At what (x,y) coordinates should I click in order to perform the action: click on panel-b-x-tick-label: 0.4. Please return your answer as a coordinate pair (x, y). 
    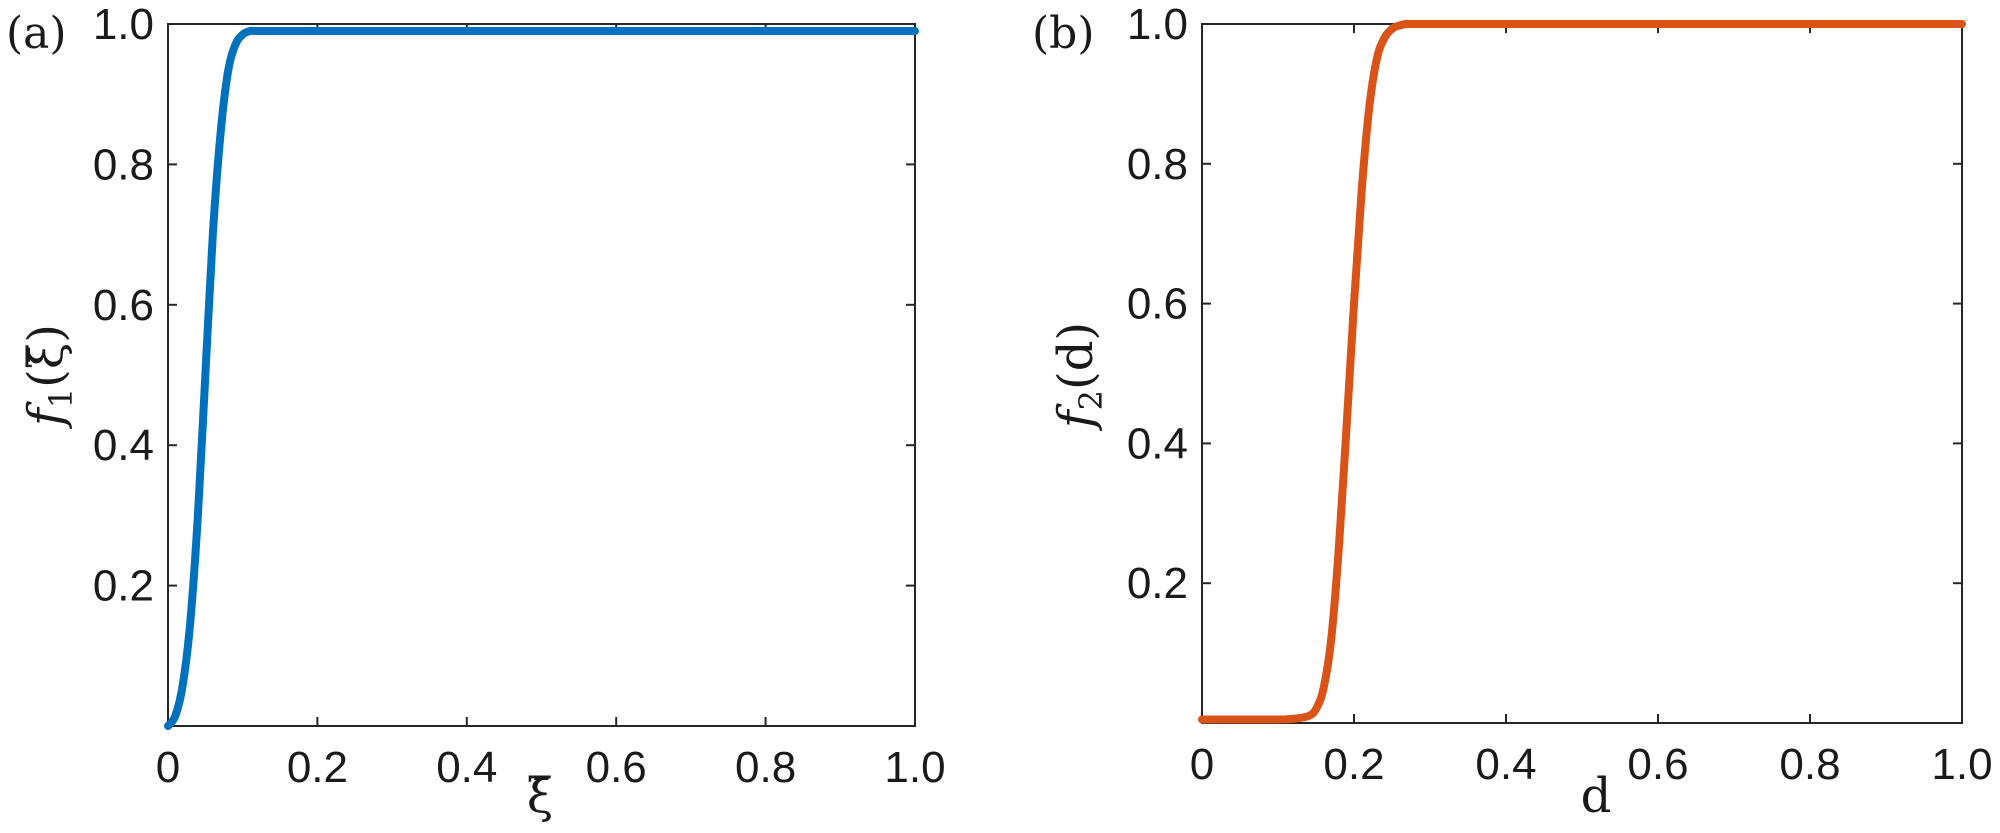
    Looking at the image, I should click on (1505, 764).